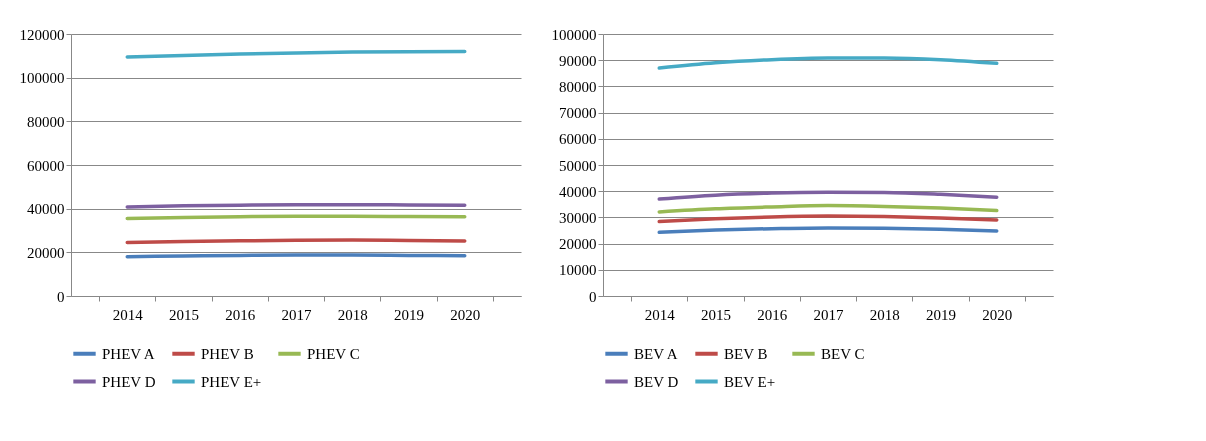 The image size is (1206, 441). What do you see at coordinates (333, 353) in the screenshot?
I see `legend-label: PHEV C` at bounding box center [333, 353].